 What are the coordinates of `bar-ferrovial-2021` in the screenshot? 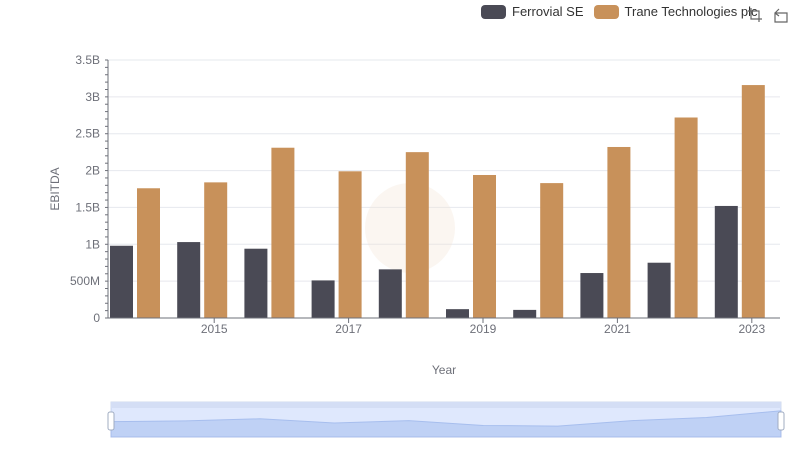 It's located at (592, 295).